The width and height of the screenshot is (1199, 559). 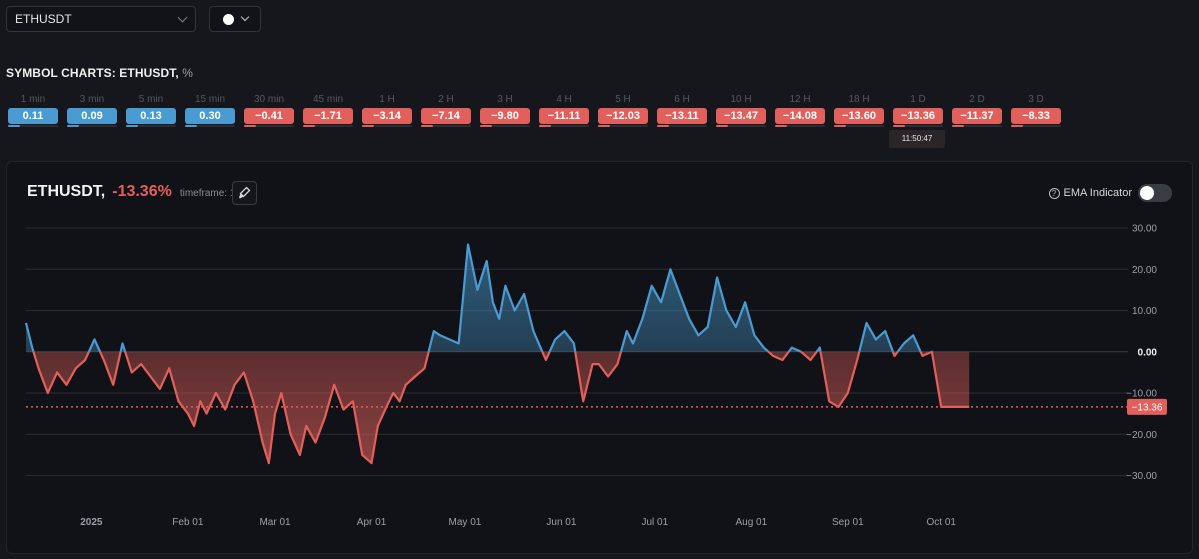 I want to click on y-tick-label: 0.00, so click(x=1148, y=352).